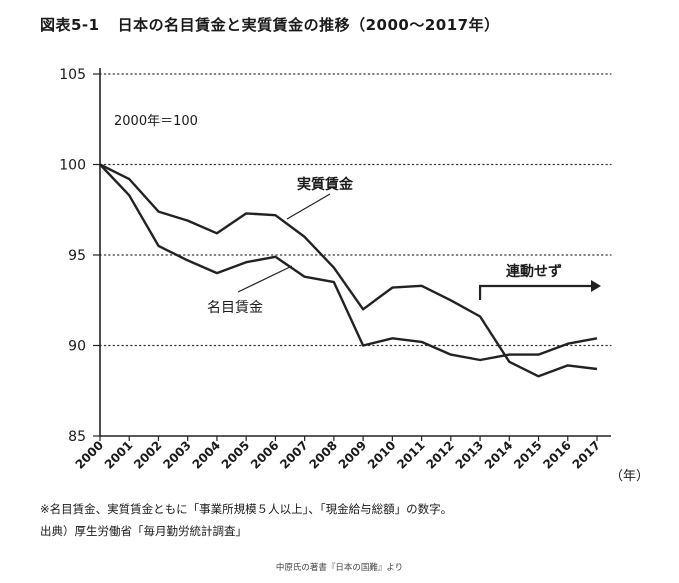  What do you see at coordinates (70, 25) in the screenshot?
I see `figure-number: 図表5-1` at bounding box center [70, 25].